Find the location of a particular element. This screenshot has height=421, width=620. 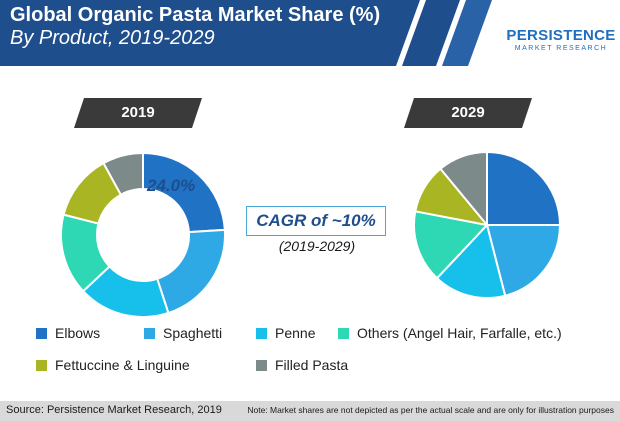

legend-item-fettuccine: Fettuccine & Linguine is located at coordinates (113, 365).